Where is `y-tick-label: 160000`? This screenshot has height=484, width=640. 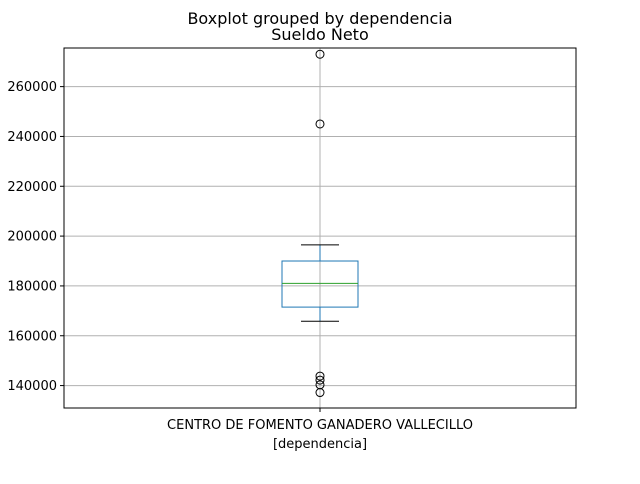
y-tick-label: 160000 is located at coordinates (32, 336).